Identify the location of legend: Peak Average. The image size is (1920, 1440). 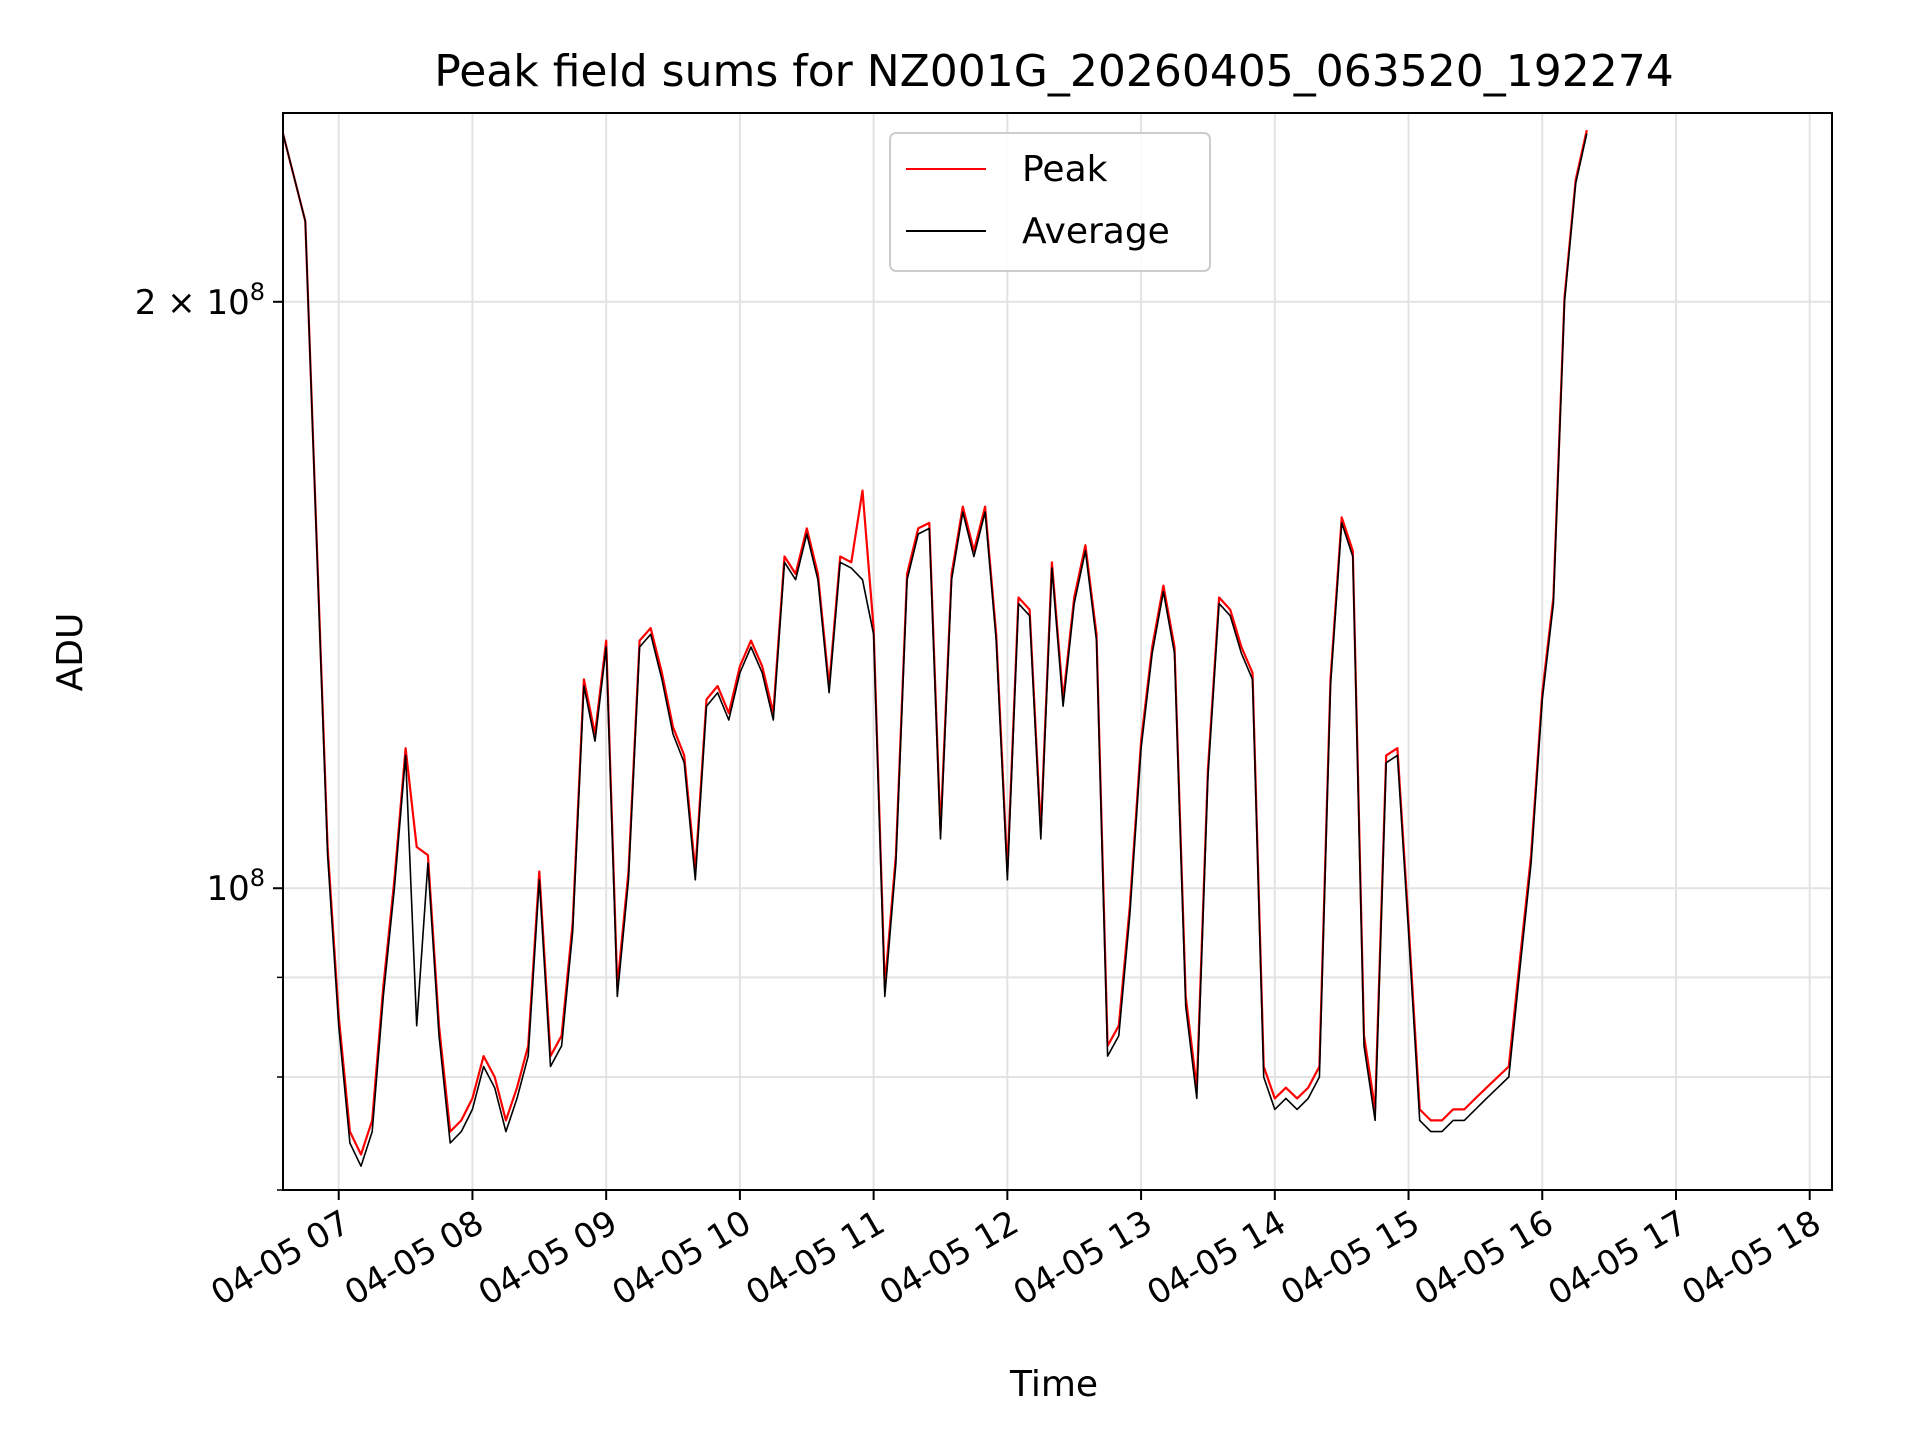
(1050, 202).